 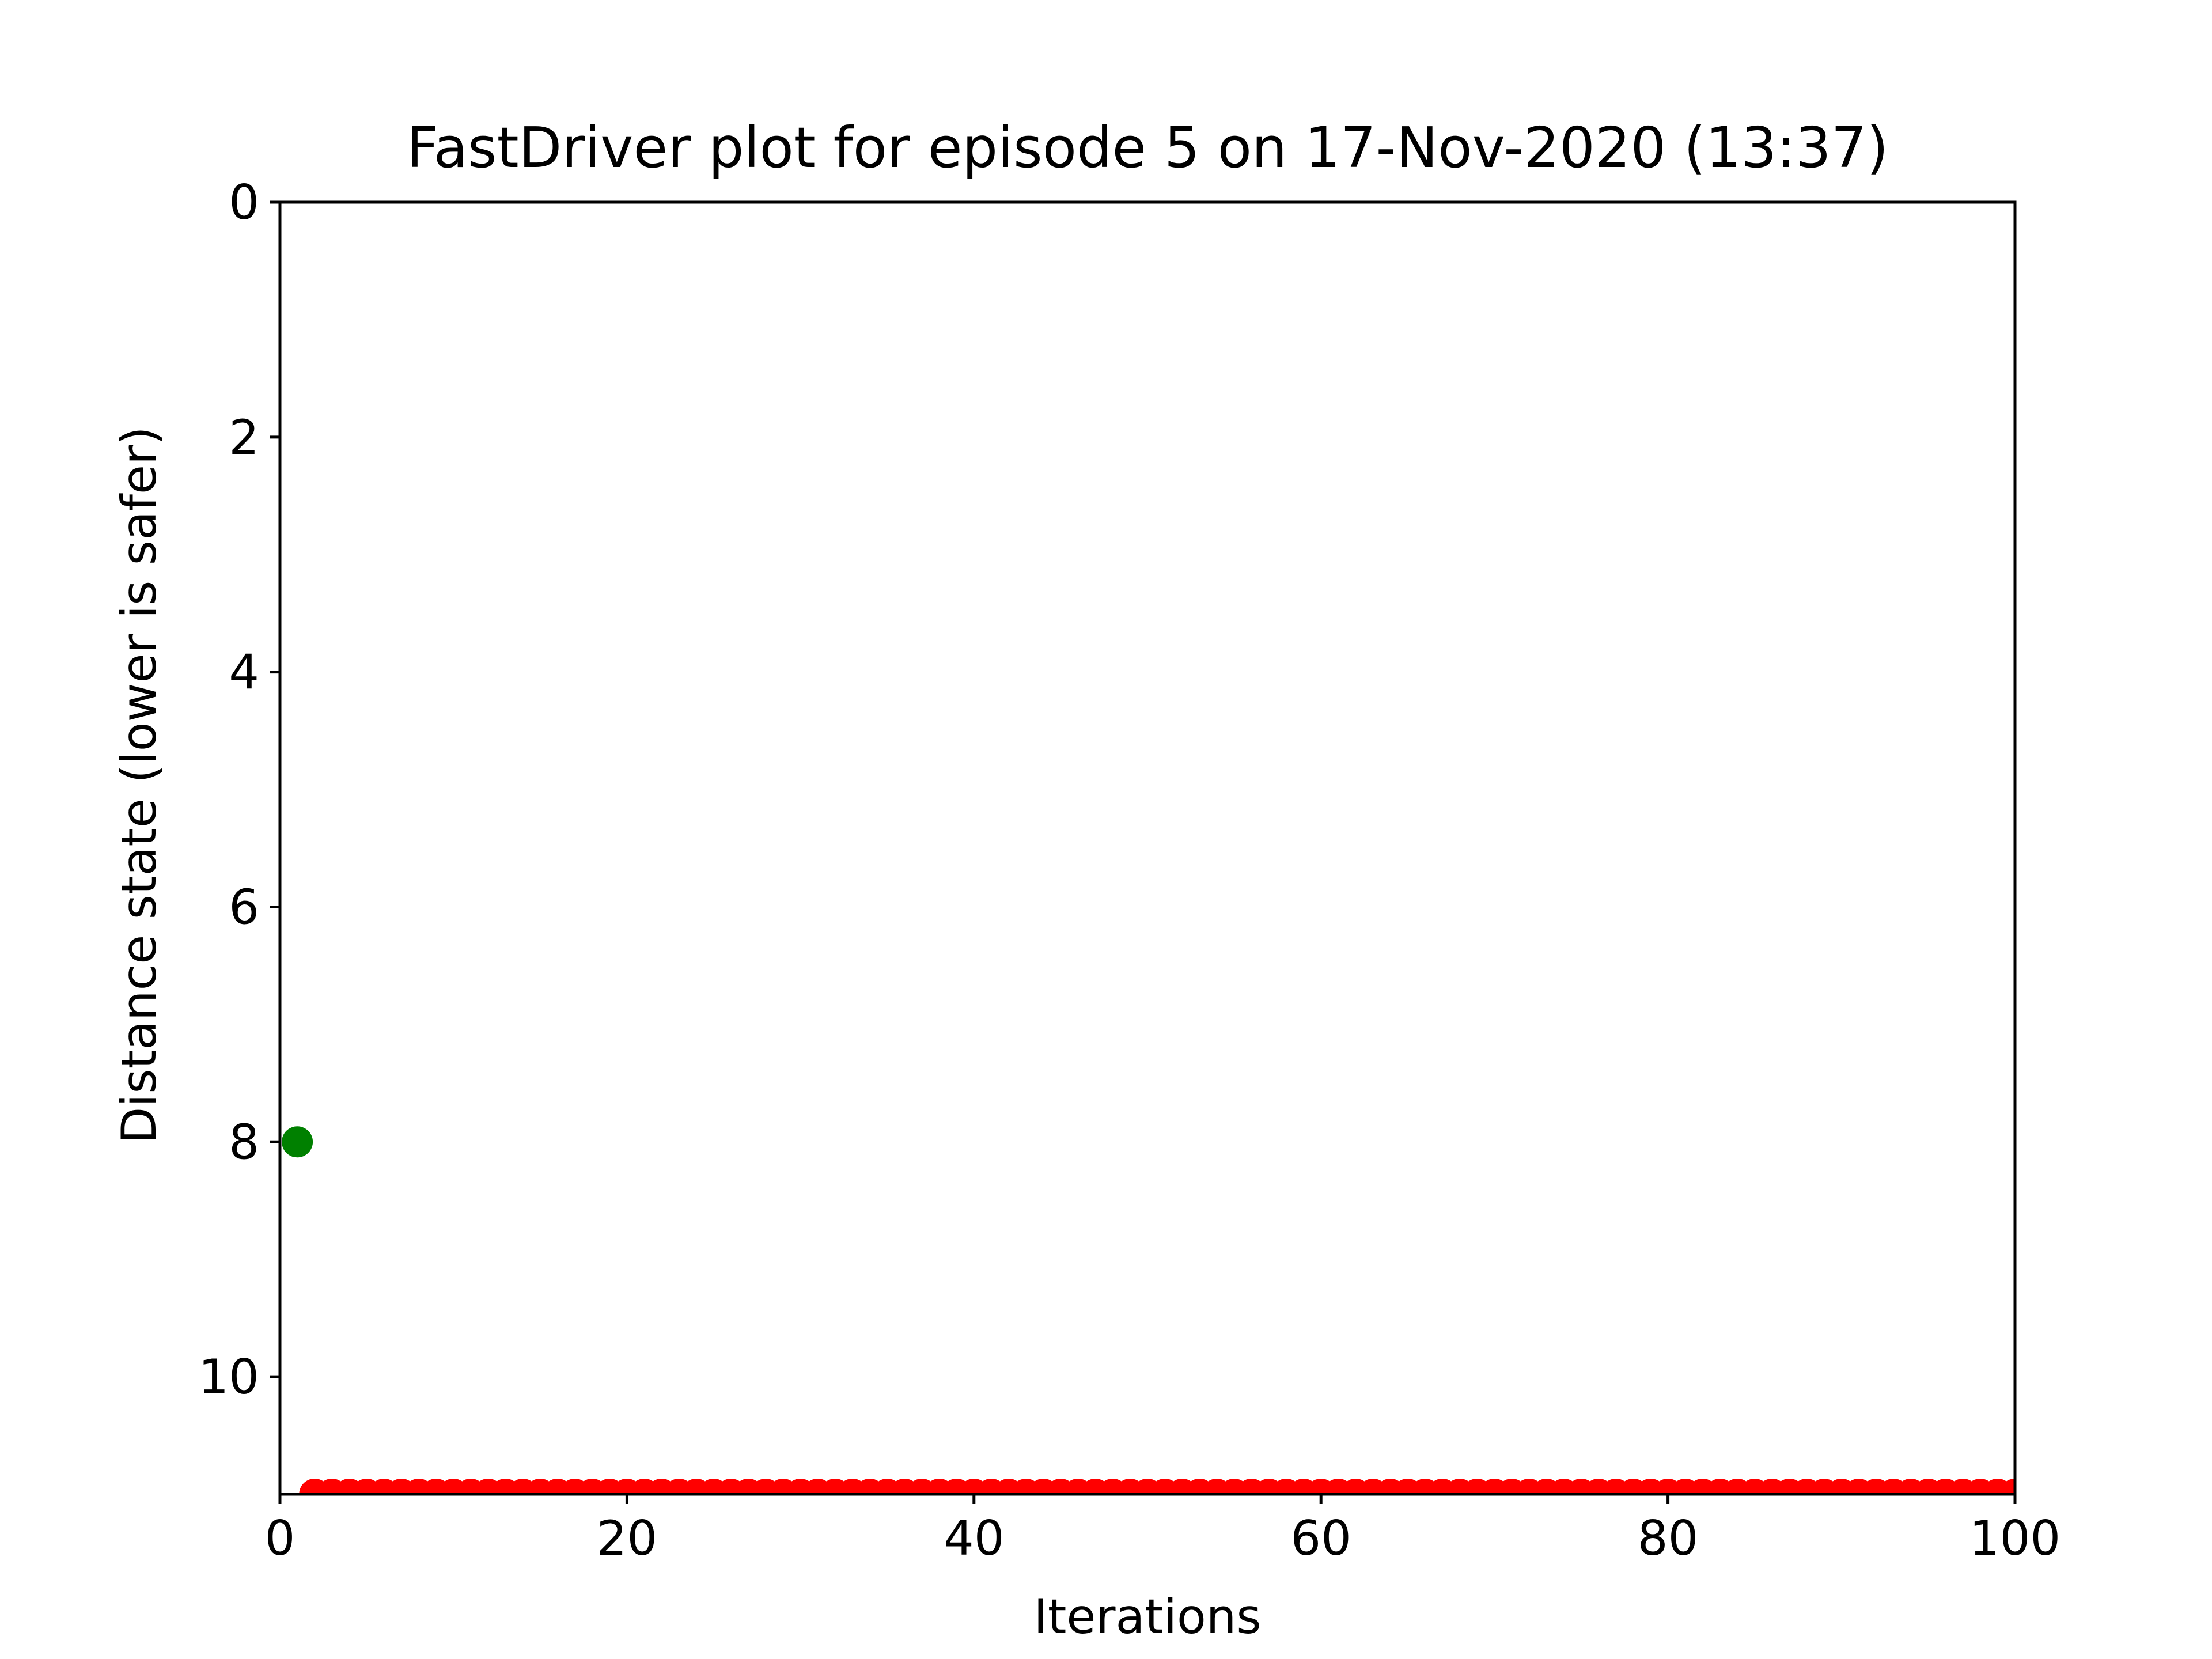 I want to click on x-tick-label: 60, so click(x=1320, y=1538).